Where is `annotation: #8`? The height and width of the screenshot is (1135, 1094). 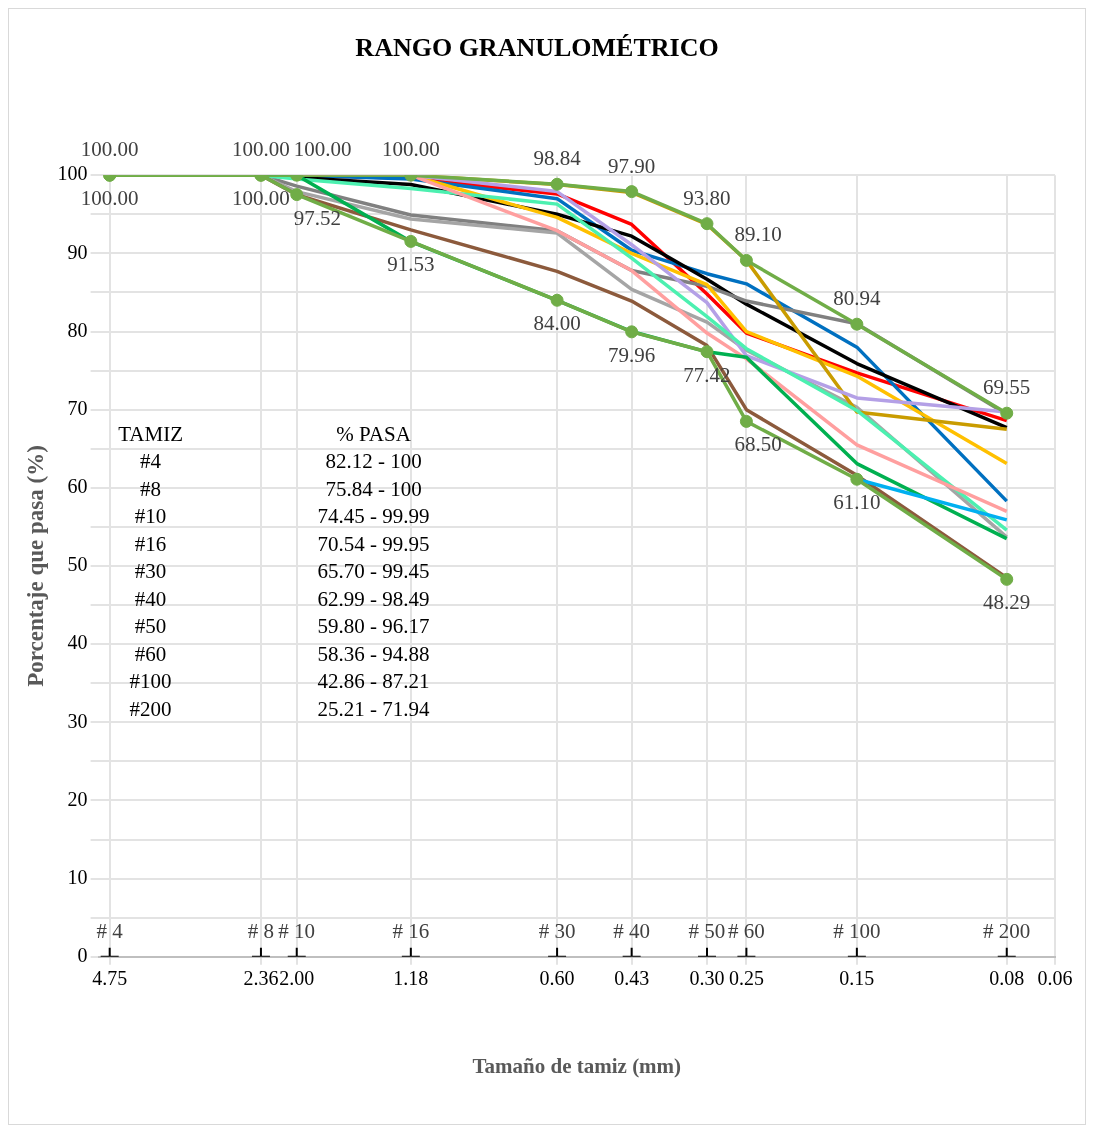 annotation: #8 is located at coordinates (151, 488).